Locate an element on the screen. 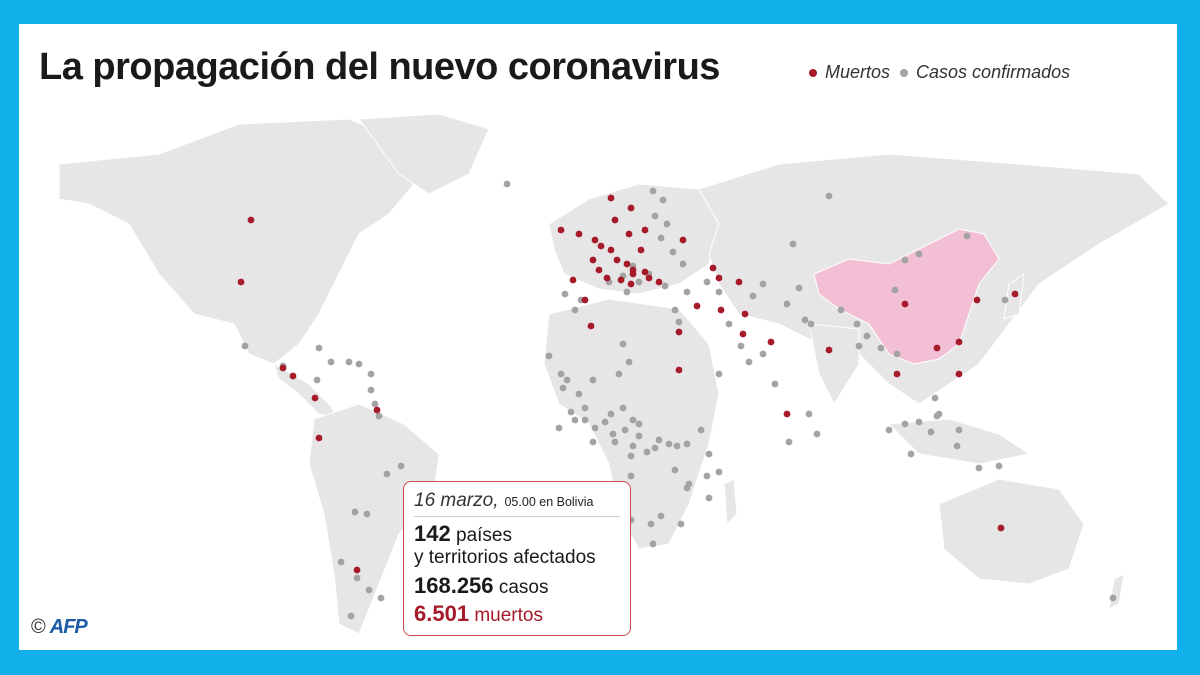  cases-dot-icon is located at coordinates (904, 72).